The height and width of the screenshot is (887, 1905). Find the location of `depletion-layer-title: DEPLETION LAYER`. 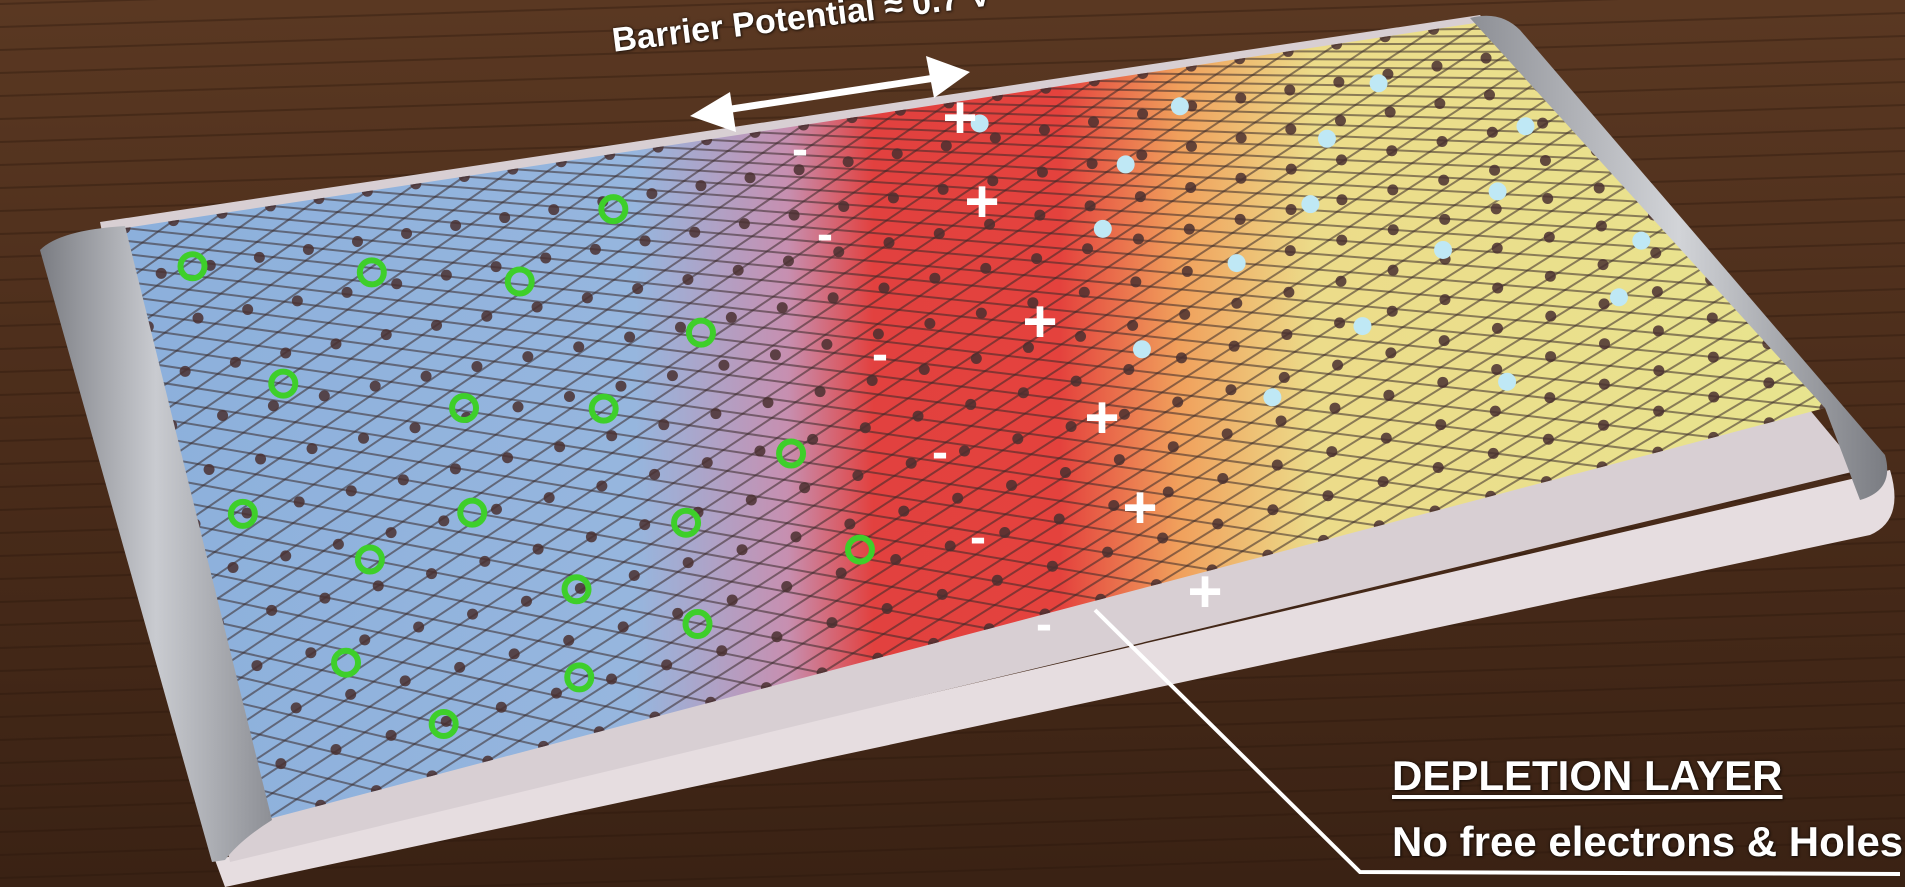

depletion-layer-title: DEPLETION LAYER is located at coordinates (1587, 775).